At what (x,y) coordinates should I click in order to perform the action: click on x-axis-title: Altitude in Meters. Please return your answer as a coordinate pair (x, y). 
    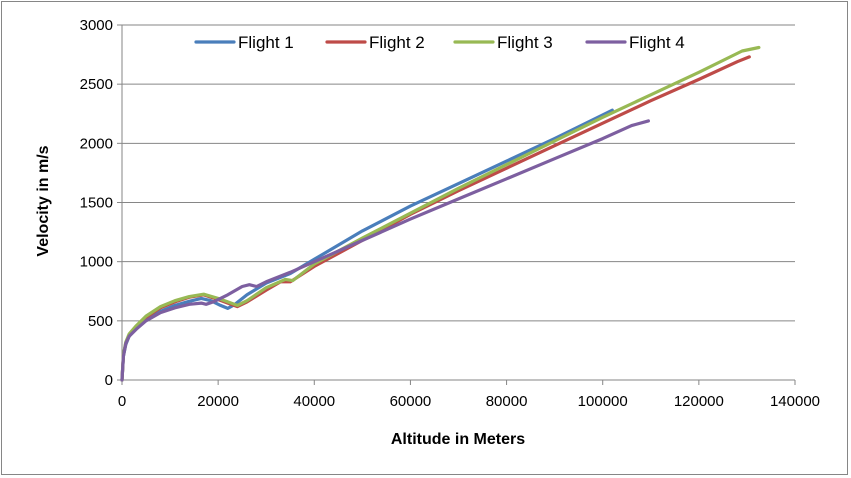
    Looking at the image, I should click on (458, 439).